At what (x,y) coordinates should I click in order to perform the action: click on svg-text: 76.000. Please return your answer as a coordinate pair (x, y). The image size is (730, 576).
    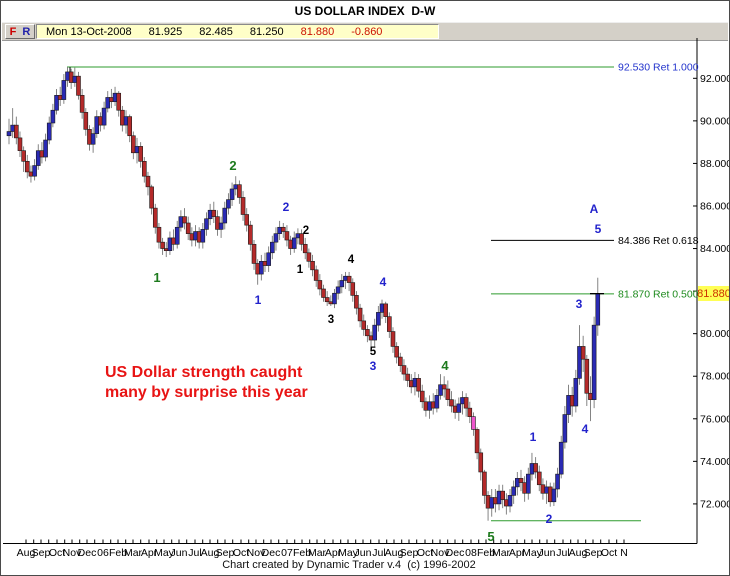
    Looking at the image, I should click on (715, 419).